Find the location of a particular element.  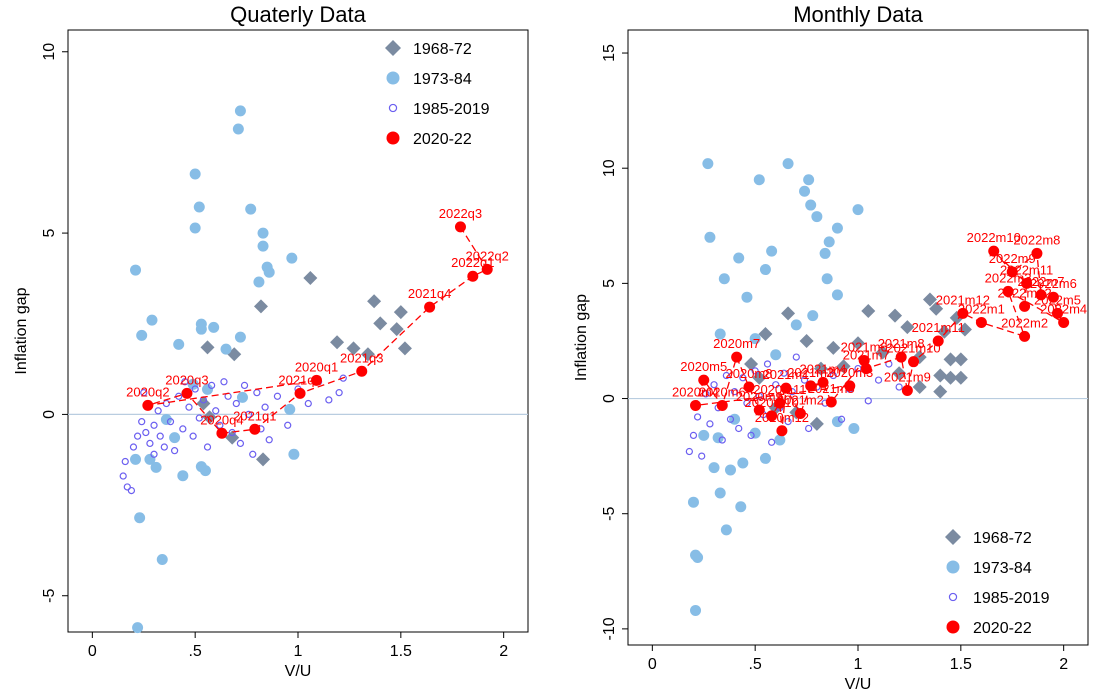

y-tick-label: 10 is located at coordinates (49, 52).